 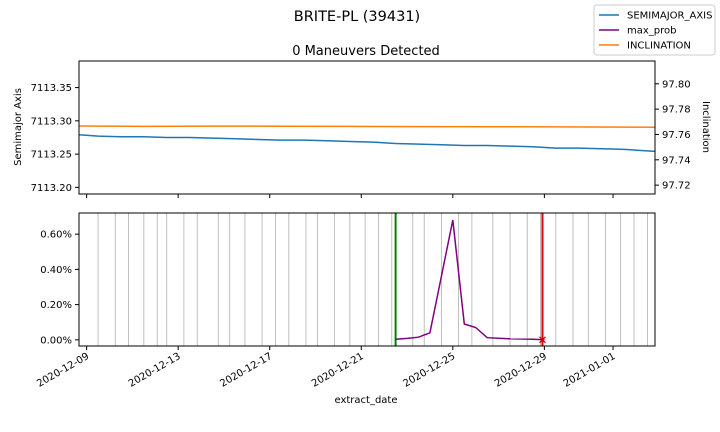 What do you see at coordinates (365, 400) in the screenshot?
I see `x-axis-label: extract_date` at bounding box center [365, 400].